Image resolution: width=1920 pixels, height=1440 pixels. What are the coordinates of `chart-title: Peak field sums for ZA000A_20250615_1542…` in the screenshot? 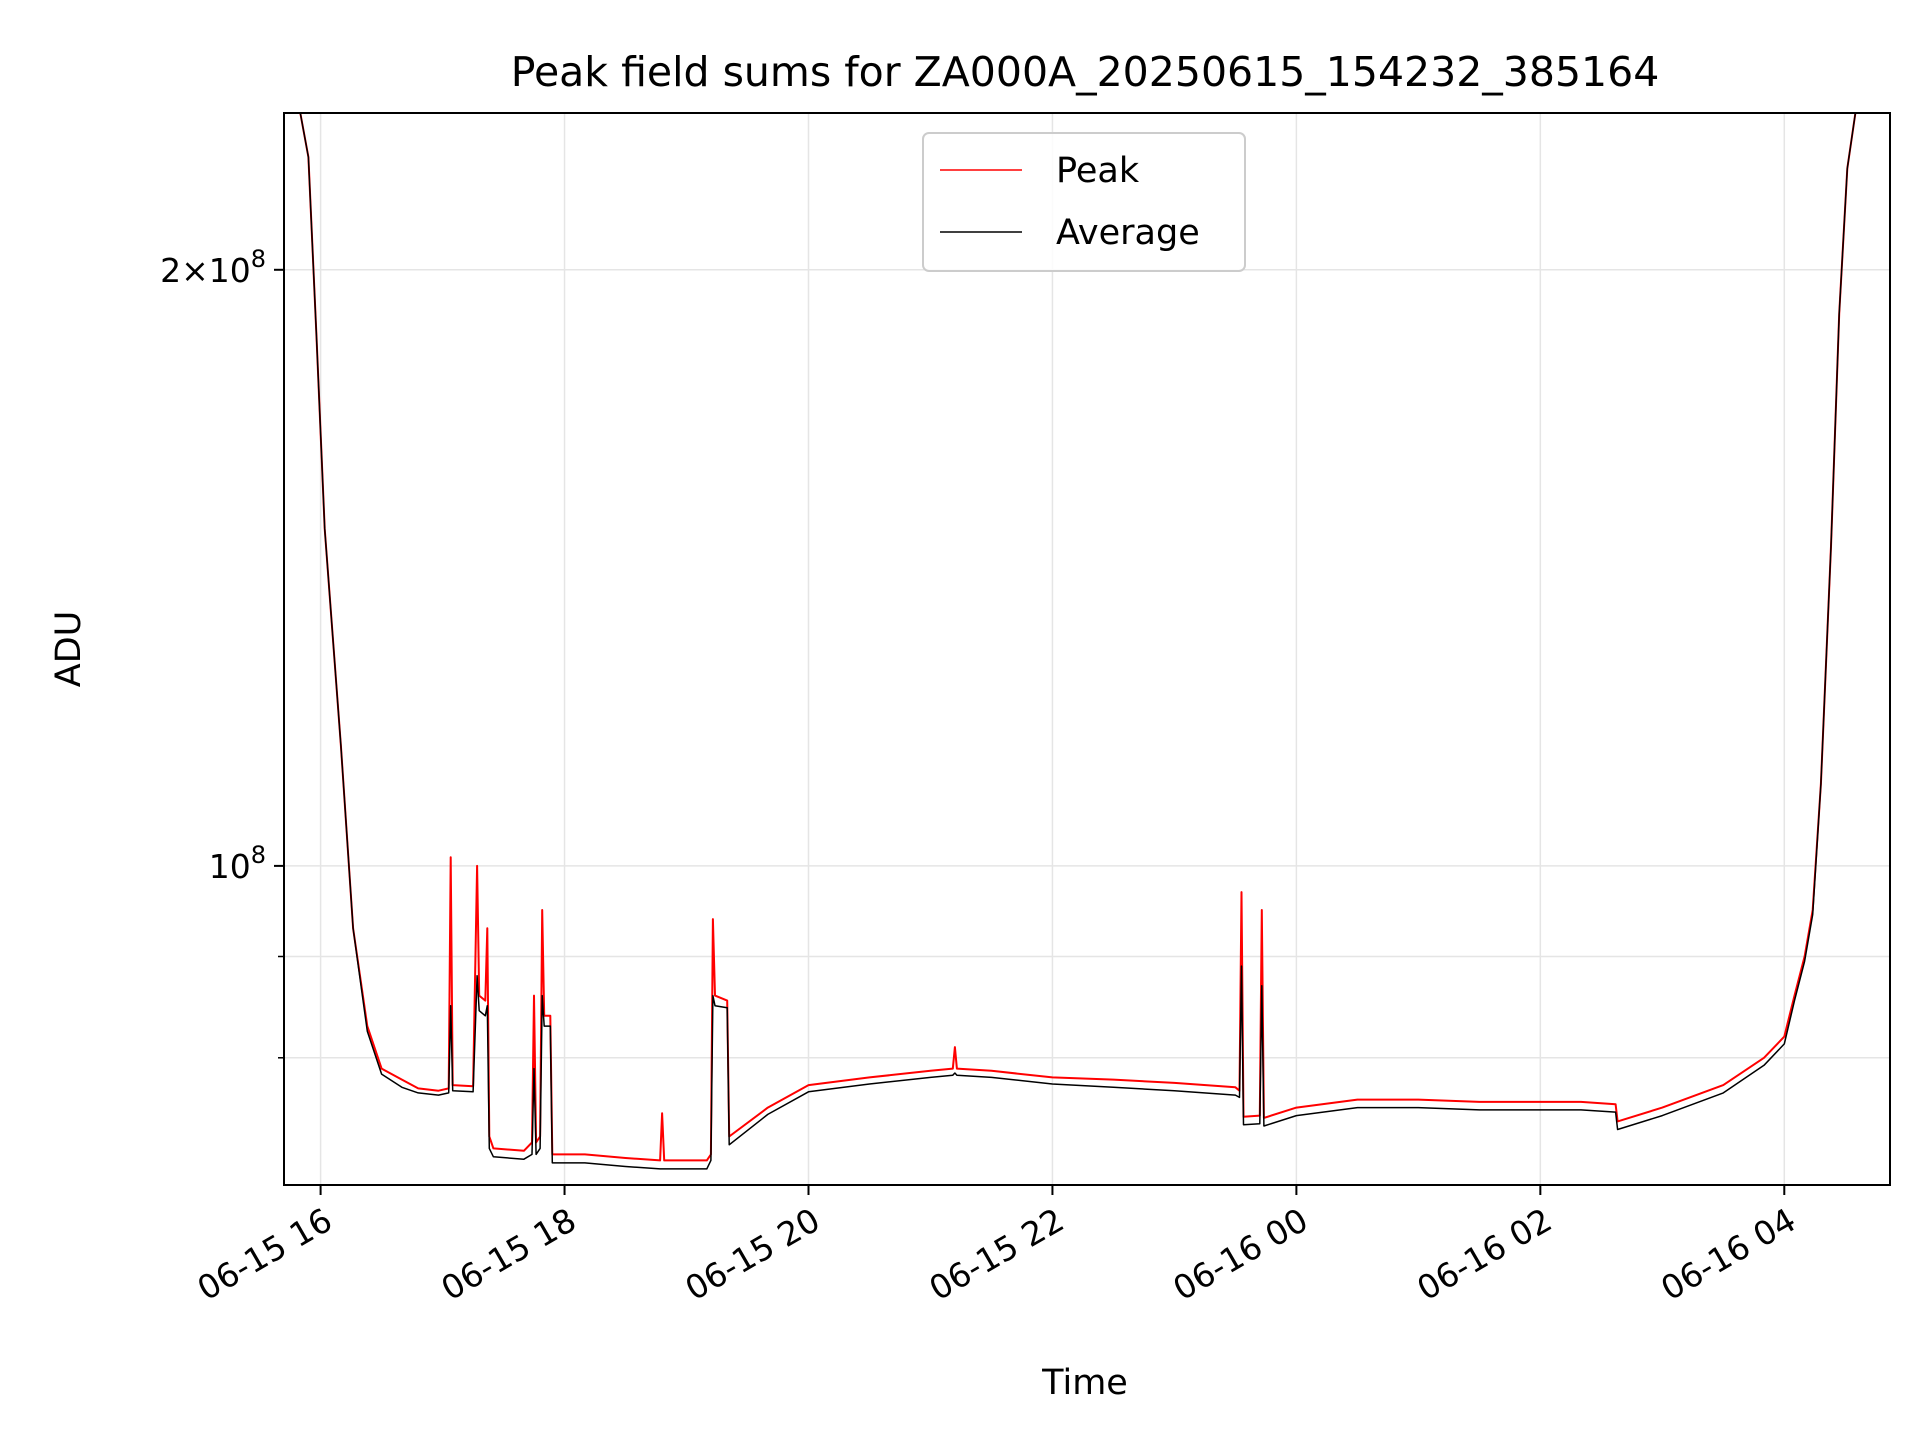 It's located at (1085, 72).